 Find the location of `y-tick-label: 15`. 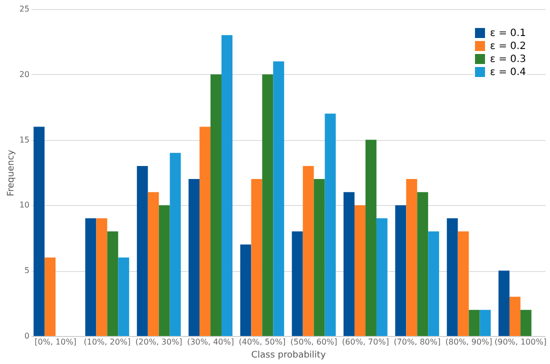

y-tick-label: 15 is located at coordinates (24, 139).